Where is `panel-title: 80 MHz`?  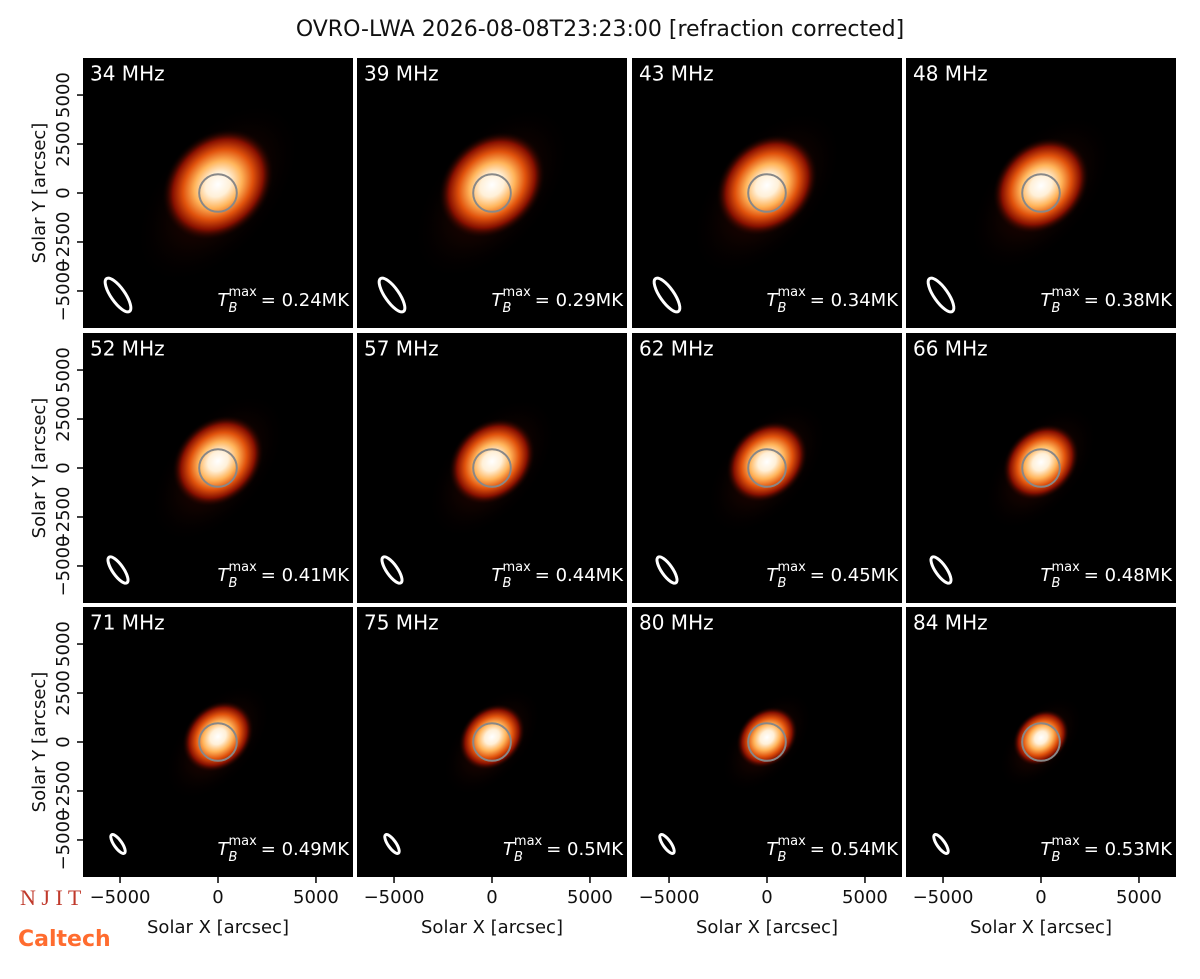 panel-title: 80 MHz is located at coordinates (676, 623).